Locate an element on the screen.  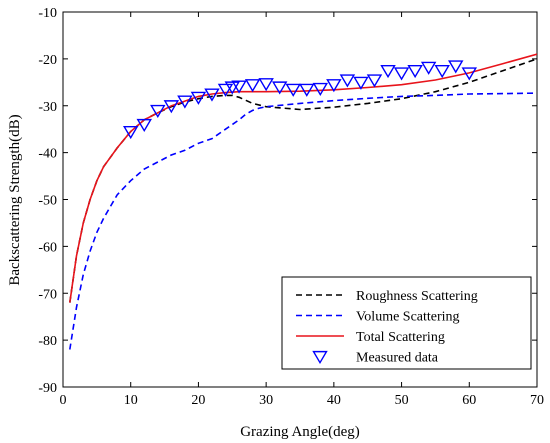
x-tick-label: 10 is located at coordinates (131, 400).